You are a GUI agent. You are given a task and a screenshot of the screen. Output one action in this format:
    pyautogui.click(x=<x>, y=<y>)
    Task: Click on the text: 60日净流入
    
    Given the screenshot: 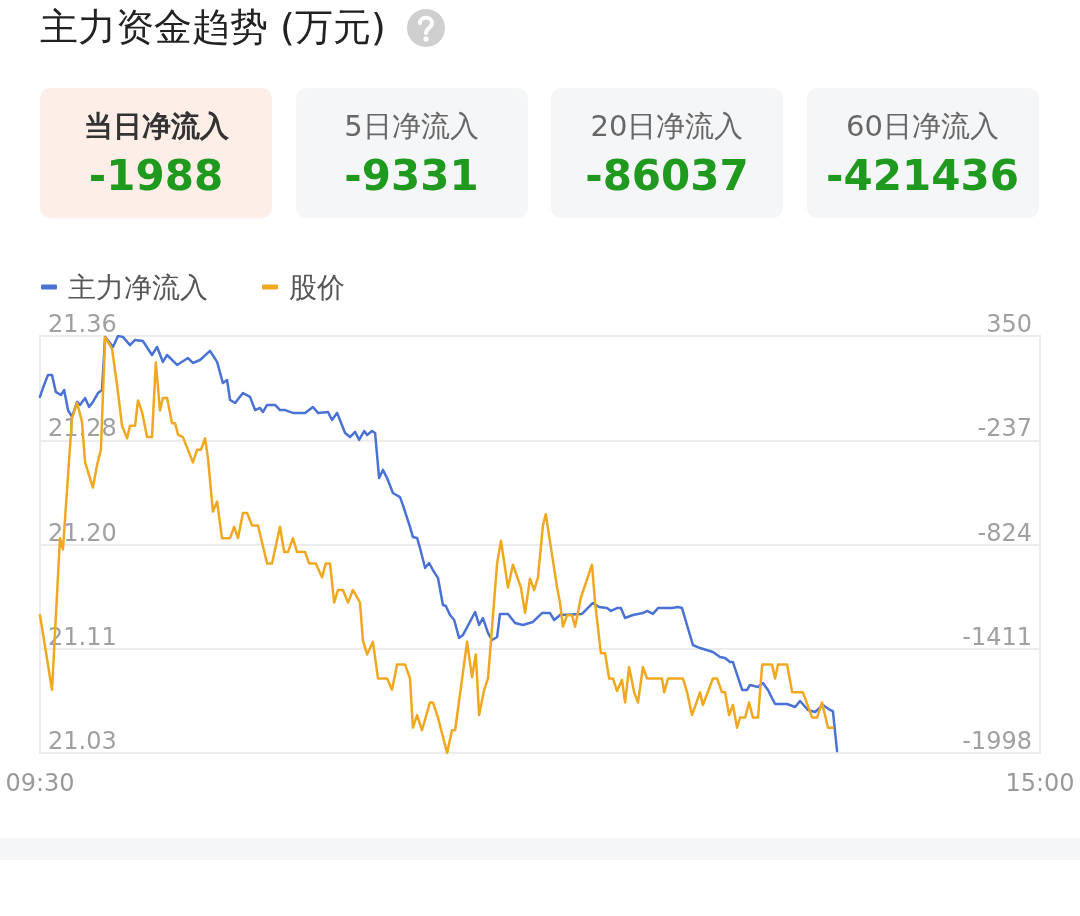 What is the action you would take?
    pyautogui.click(x=922, y=126)
    